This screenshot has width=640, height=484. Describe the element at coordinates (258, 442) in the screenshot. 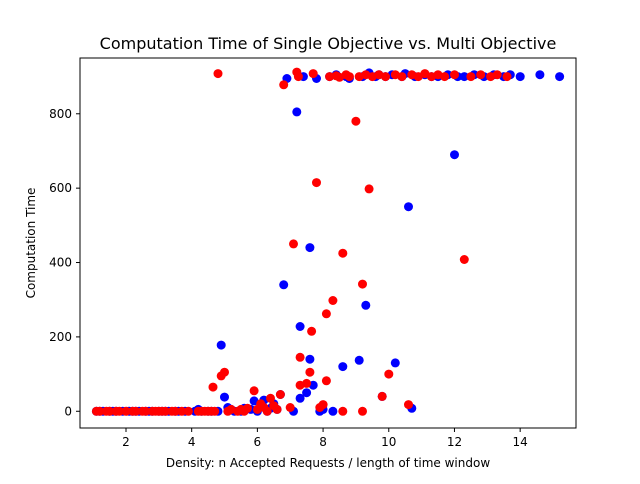

I see `x-tick-label: 6` at that location.